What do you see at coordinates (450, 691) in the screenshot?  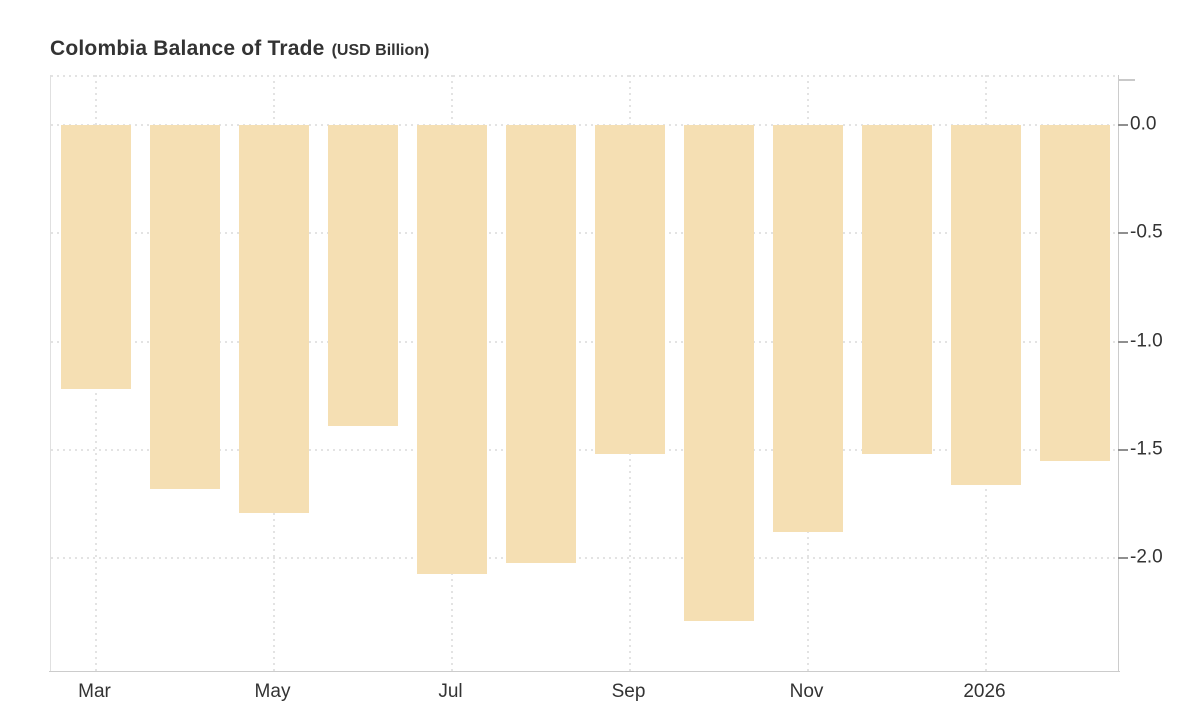 I see `x-tick-label: Jul` at bounding box center [450, 691].